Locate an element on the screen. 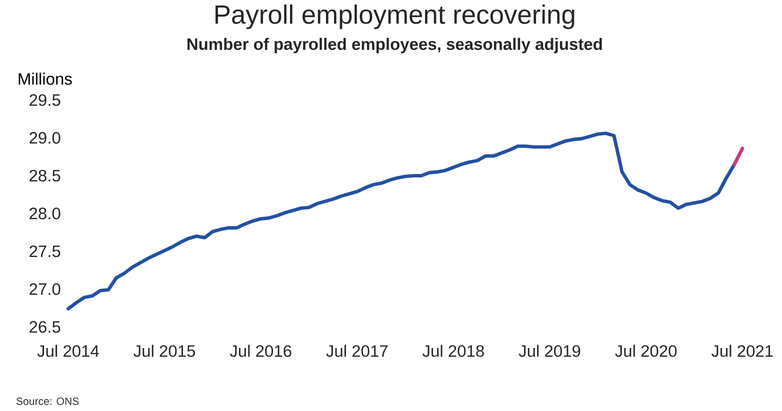  y-tick-label: 29.5 is located at coordinates (45, 100).